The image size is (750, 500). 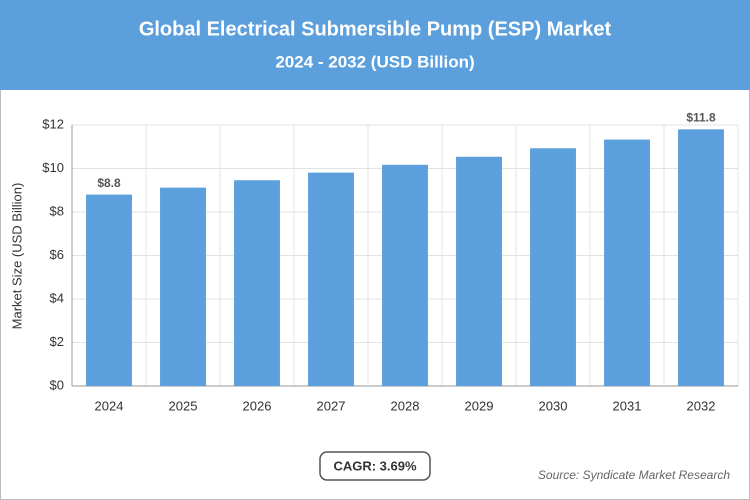 What do you see at coordinates (16, 256) in the screenshot?
I see `y-axis-label: Market Size (USD Billion)` at bounding box center [16, 256].